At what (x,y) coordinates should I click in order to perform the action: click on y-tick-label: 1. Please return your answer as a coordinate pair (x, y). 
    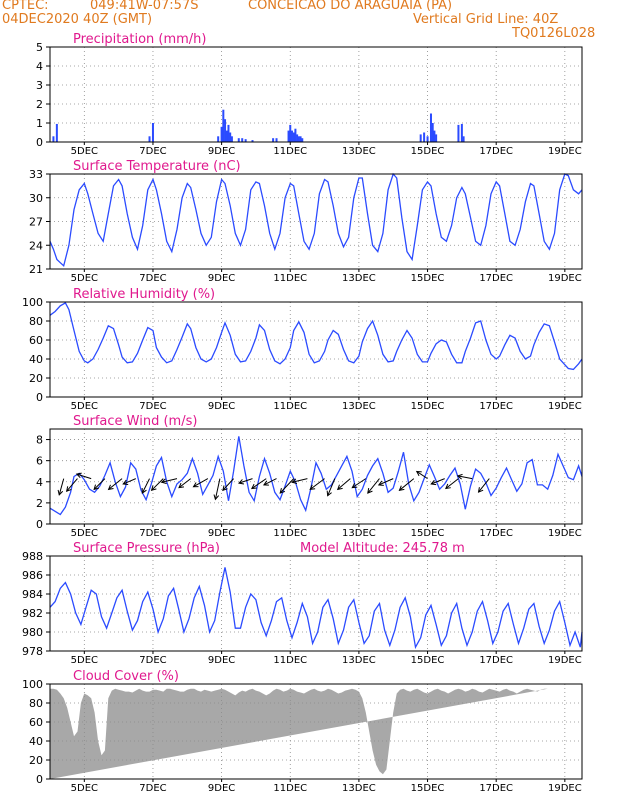
    Looking at the image, I should click on (39, 123).